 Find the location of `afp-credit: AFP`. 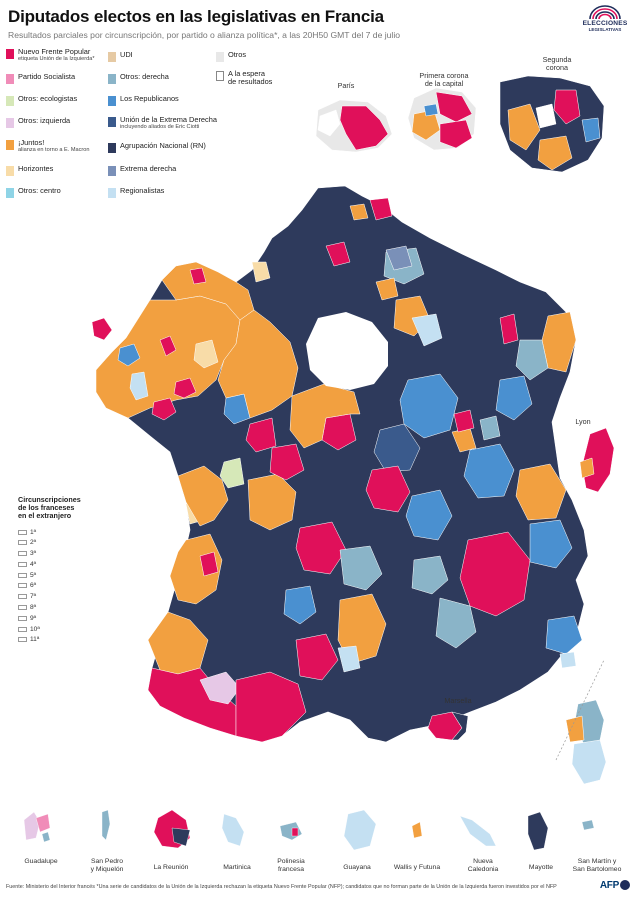

afp-credit: AFP is located at coordinates (615, 885).